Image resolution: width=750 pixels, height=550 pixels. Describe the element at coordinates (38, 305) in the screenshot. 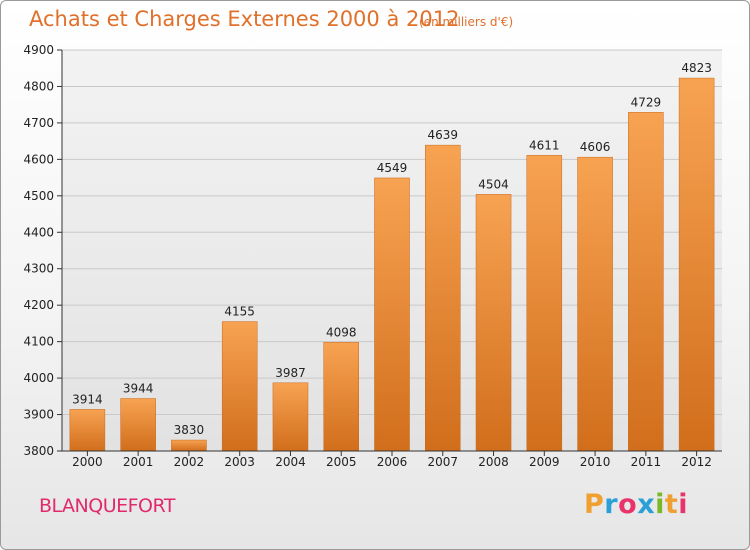

I see `y-tick-label: 4200` at that location.